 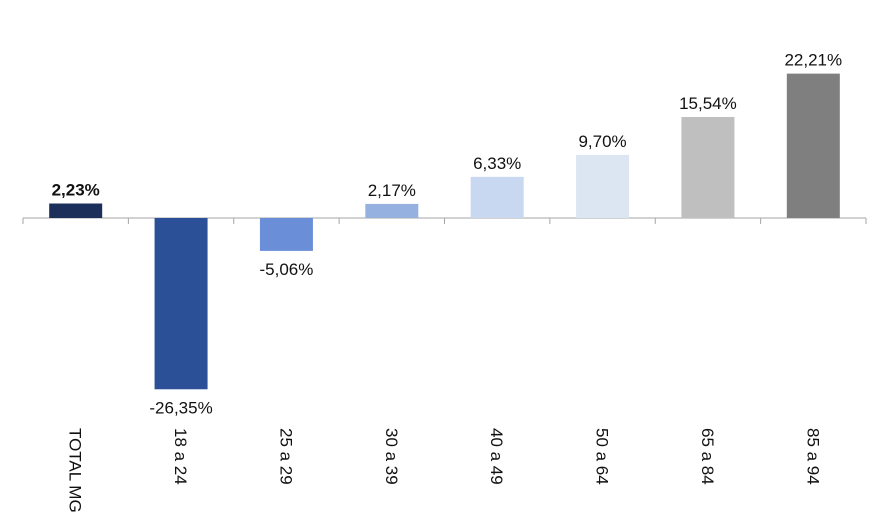 What do you see at coordinates (391, 456) in the screenshot?
I see `category-label: 30 a 39` at bounding box center [391, 456].